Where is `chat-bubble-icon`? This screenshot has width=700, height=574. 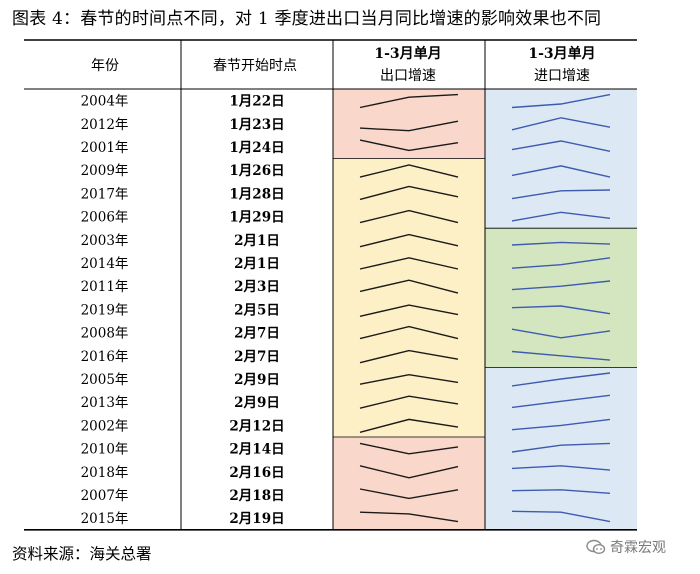
chat-bubble-icon is located at coordinates (596, 547).